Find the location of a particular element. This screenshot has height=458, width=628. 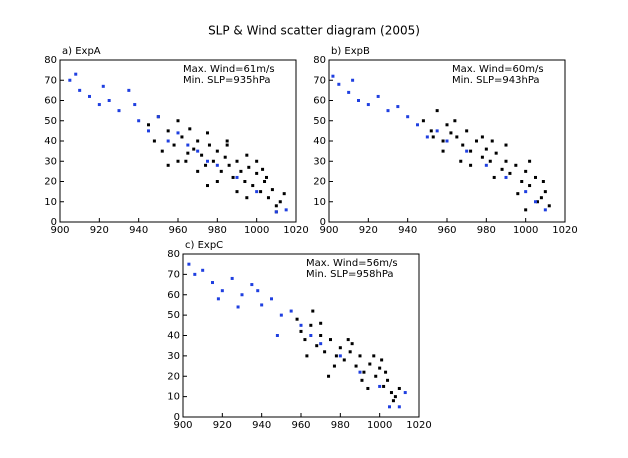

x-tick-label: 960 is located at coordinates (446, 230).